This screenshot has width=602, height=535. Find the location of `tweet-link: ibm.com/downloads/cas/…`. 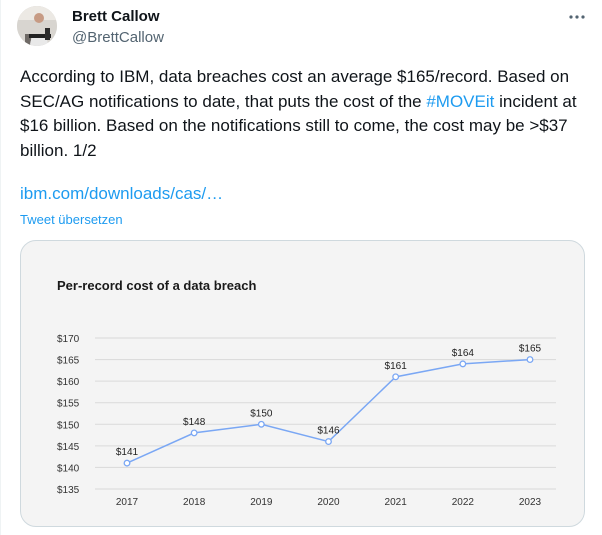

tweet-link: ibm.com/downloads/cas/… is located at coordinates (122, 193).